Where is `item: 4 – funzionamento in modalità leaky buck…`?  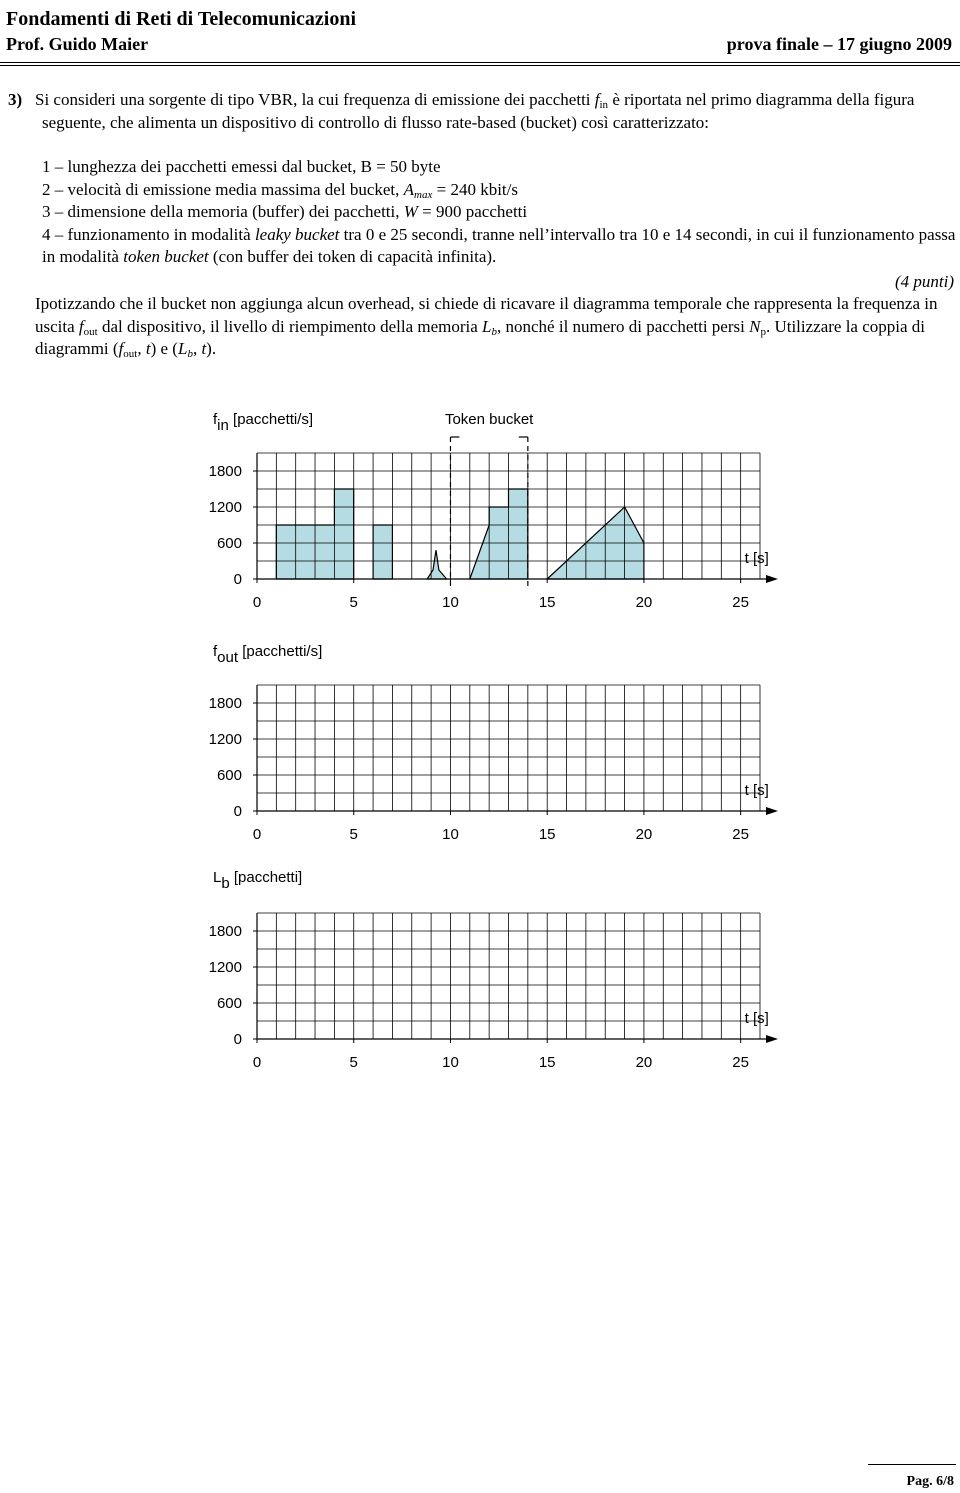 item: 4 – funzionamento in modalità leaky buck… is located at coordinates (499, 246).